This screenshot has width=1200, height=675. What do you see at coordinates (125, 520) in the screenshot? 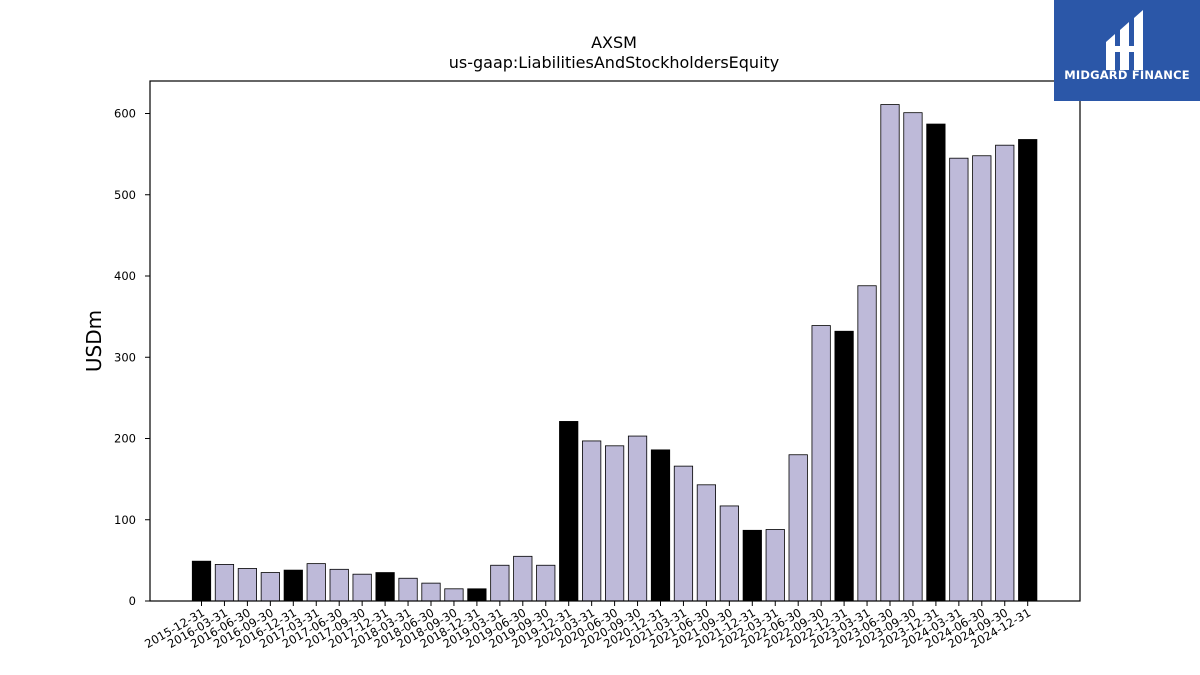
I see `y-tick-label: 100` at bounding box center [125, 520].